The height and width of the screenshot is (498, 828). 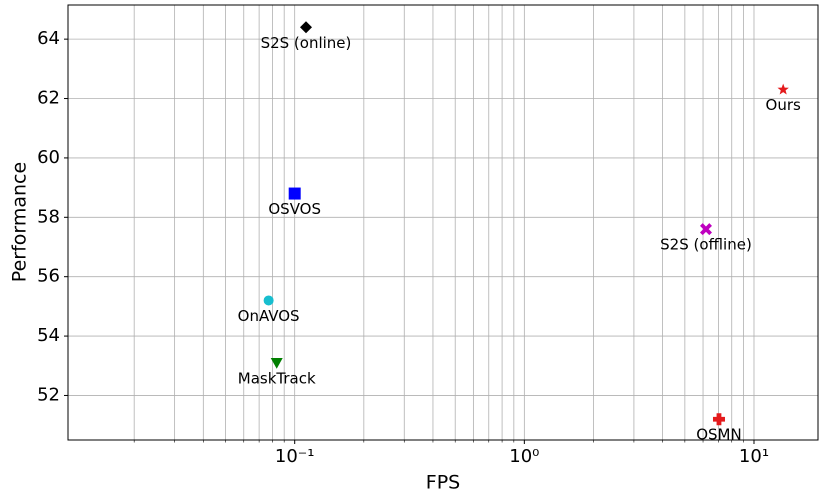 I want to click on x-tick-label: 10⁻¹, so click(x=295, y=456).